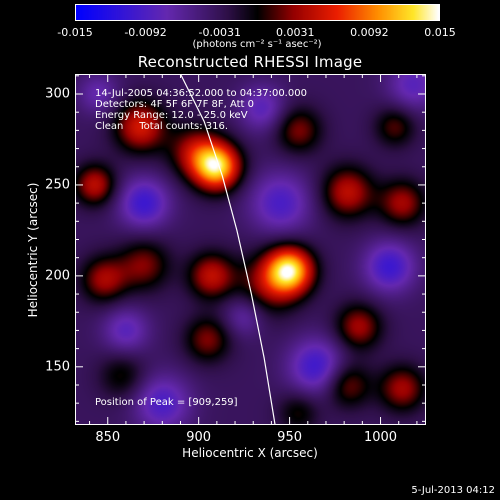 This screenshot has height=500, width=500. Describe the element at coordinates (257, 44) in the screenshot. I see `colorbar-units: (photons cm⁻² s⁻¹ asec⁻²)` at that location.